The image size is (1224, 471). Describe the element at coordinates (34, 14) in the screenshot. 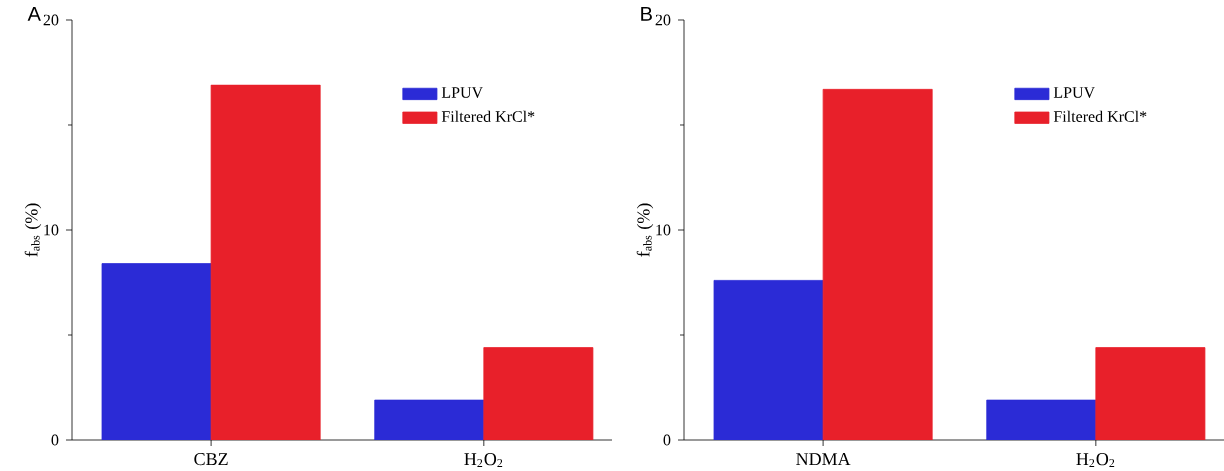

I see `chart-title: A` at that location.